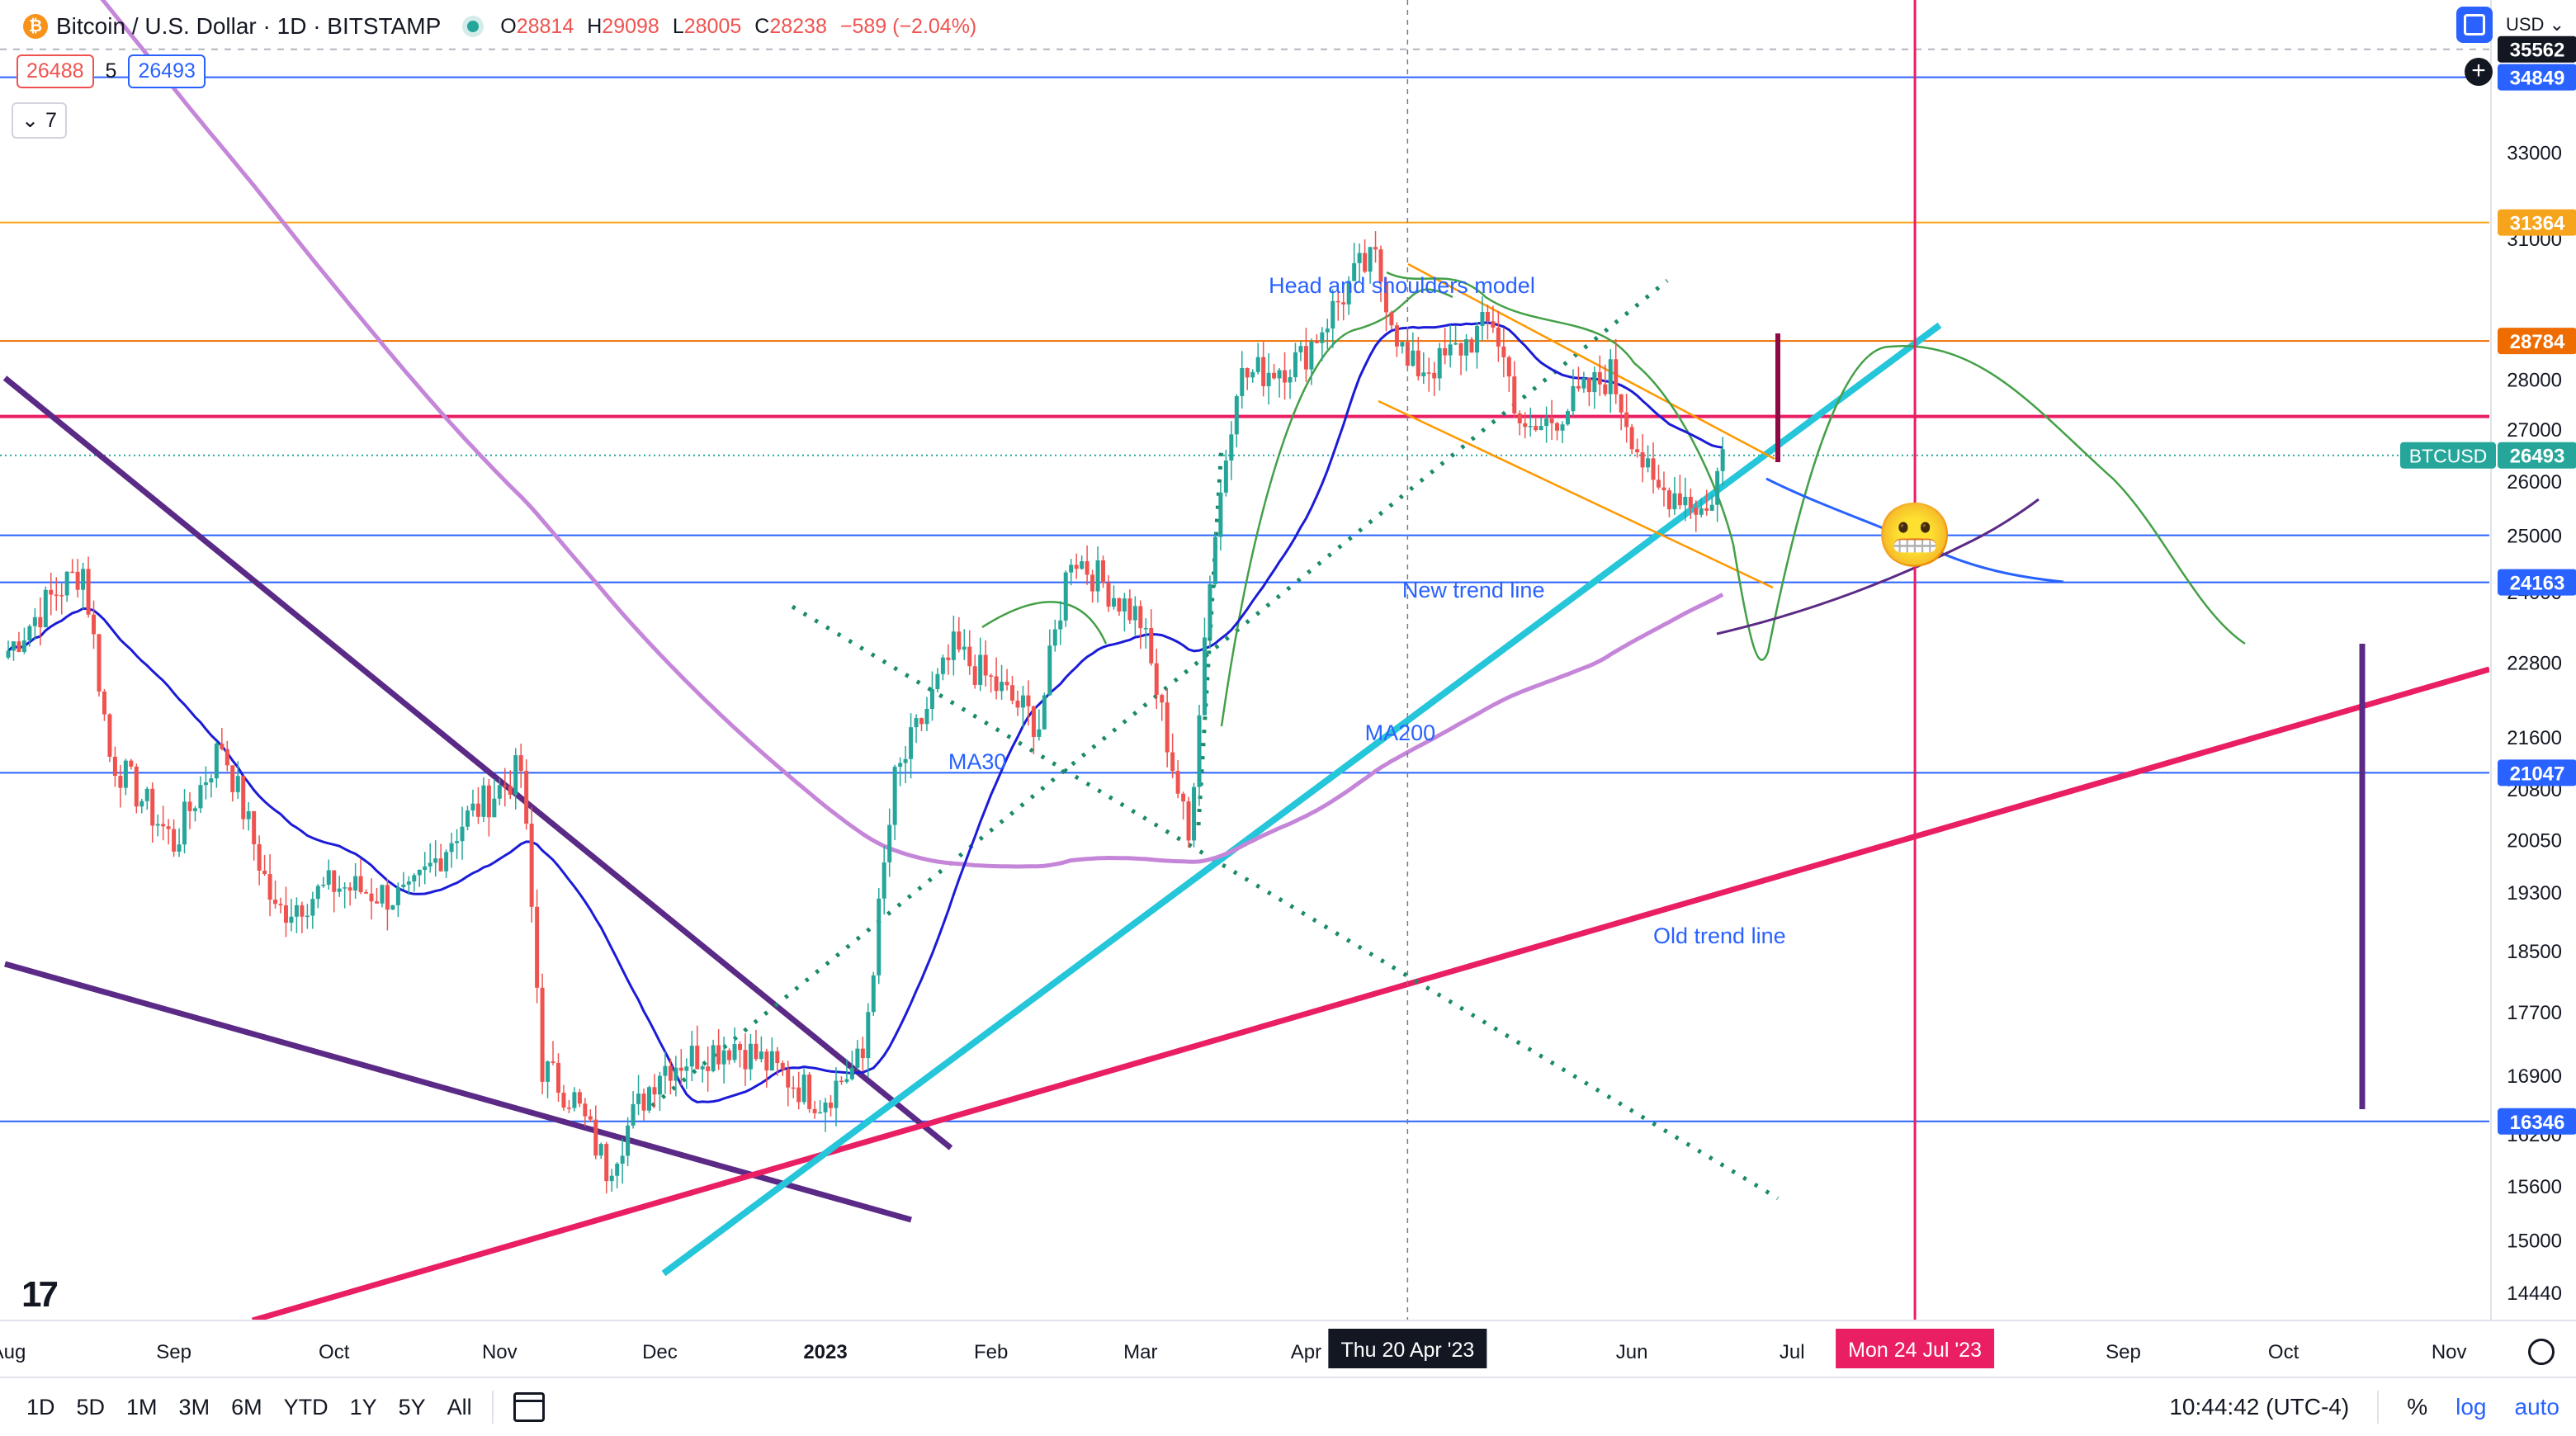  What do you see at coordinates (249, 26) in the screenshot?
I see `symbol-title: Bitcoin / U.S. Dollar · 1D · BITSTAMP` at bounding box center [249, 26].